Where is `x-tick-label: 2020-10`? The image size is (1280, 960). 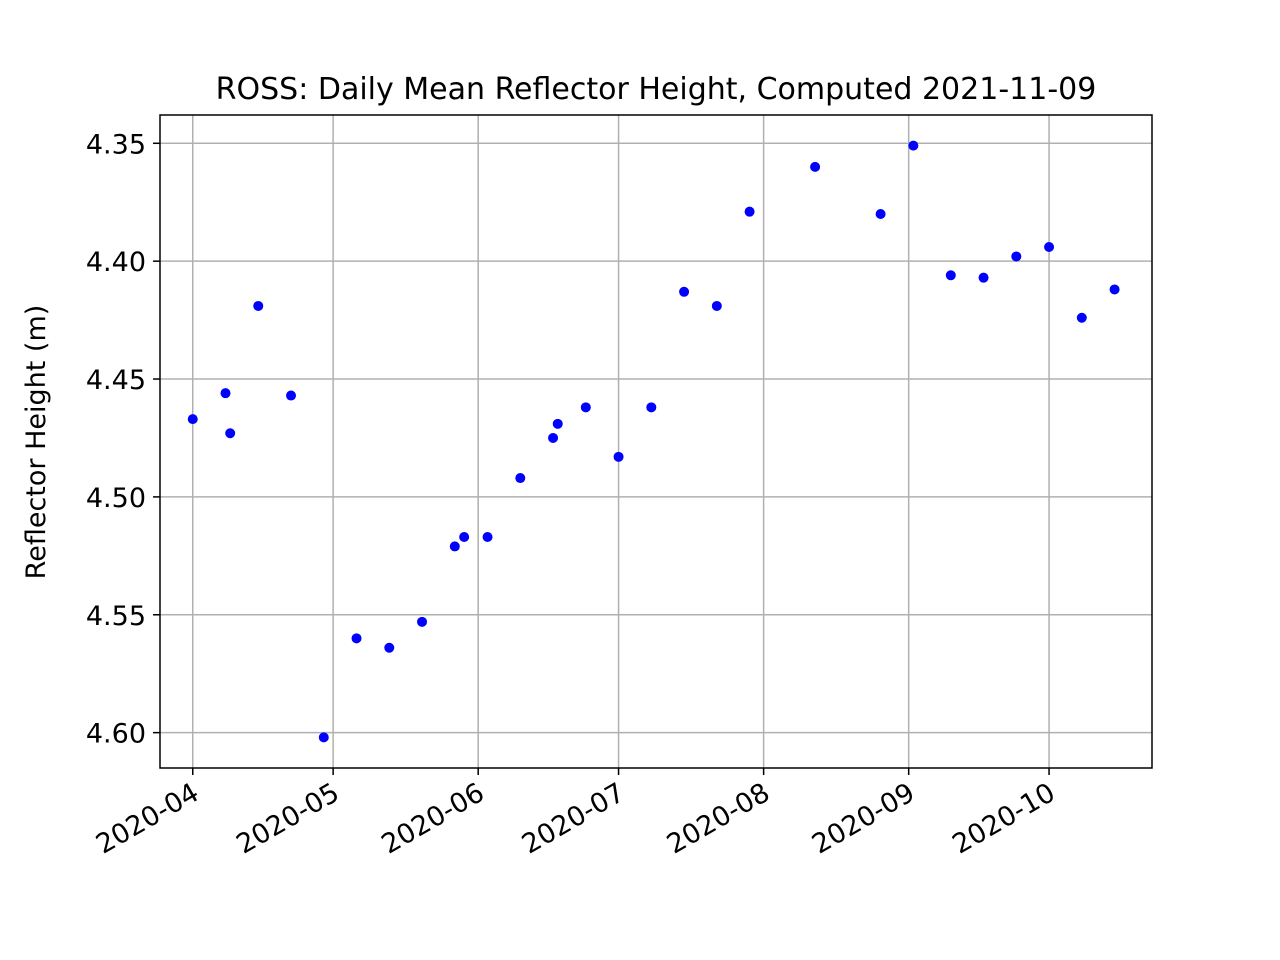
x-tick-label: 2020-10 is located at coordinates (1003, 818).